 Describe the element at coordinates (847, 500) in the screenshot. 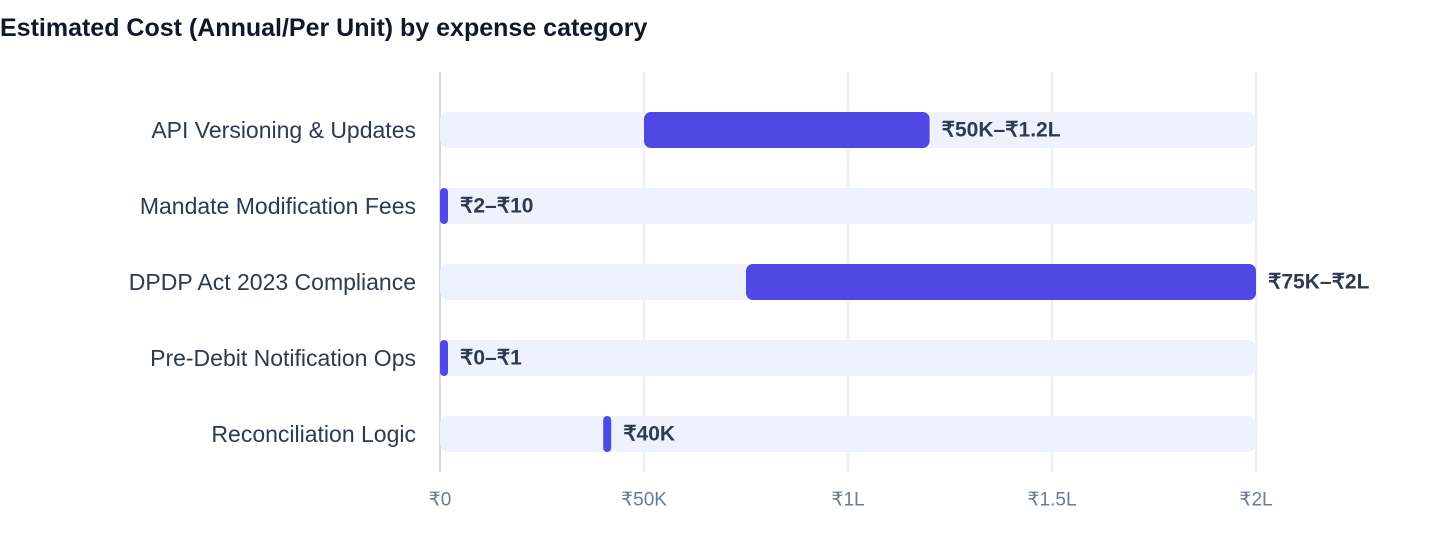

I see `x-tick-label: ₹1L` at that location.